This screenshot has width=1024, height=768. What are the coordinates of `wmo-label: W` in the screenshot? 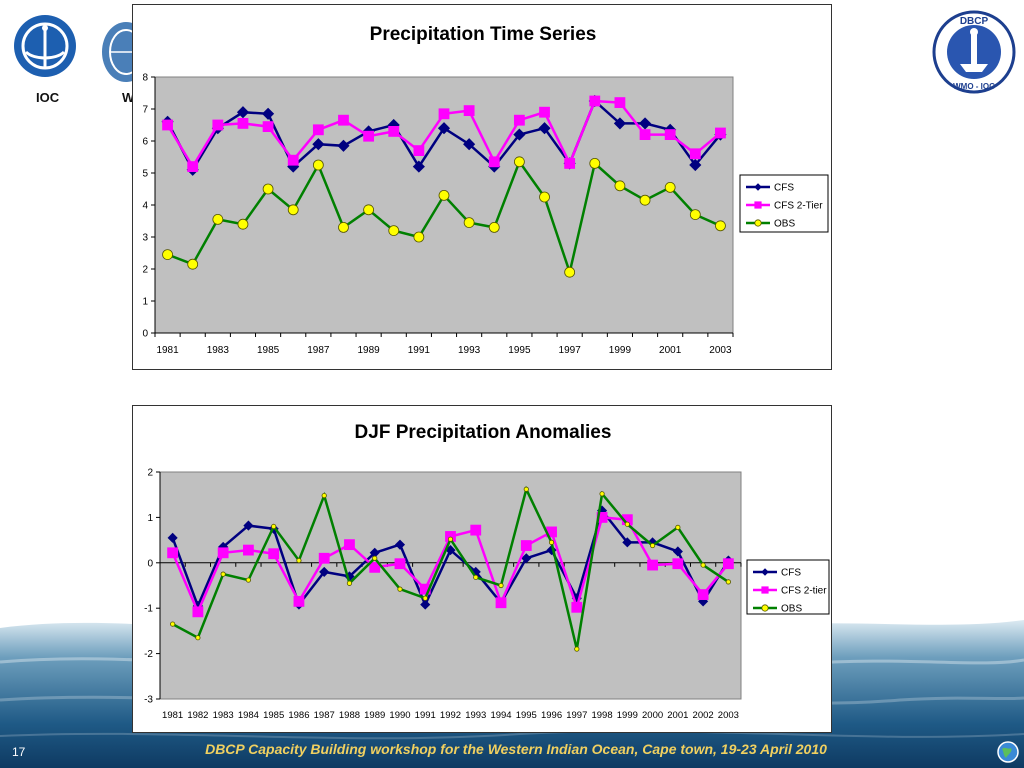 It's located at (128, 97).